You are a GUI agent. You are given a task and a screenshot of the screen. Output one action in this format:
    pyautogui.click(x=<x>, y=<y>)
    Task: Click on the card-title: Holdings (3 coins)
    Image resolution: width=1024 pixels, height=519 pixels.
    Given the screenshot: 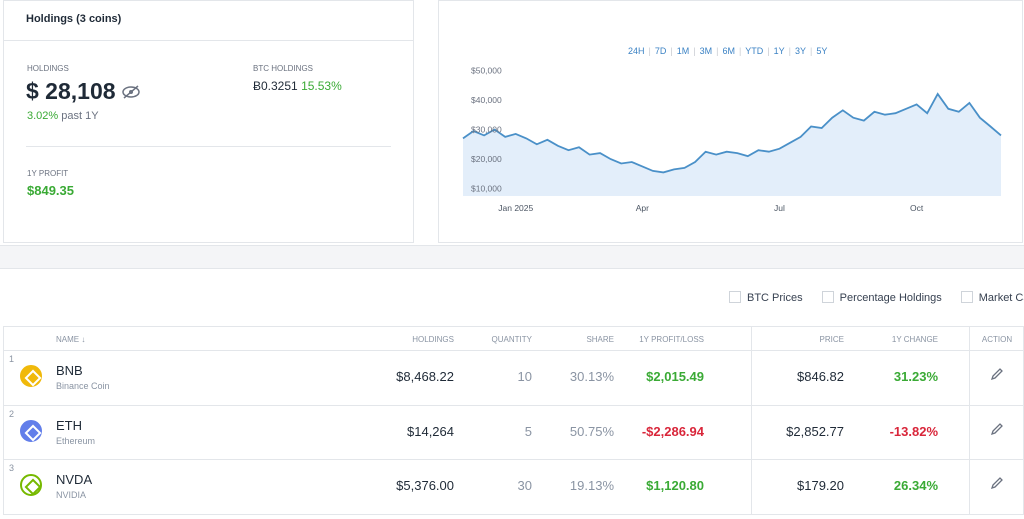 What is the action you would take?
    pyautogui.click(x=74, y=19)
    